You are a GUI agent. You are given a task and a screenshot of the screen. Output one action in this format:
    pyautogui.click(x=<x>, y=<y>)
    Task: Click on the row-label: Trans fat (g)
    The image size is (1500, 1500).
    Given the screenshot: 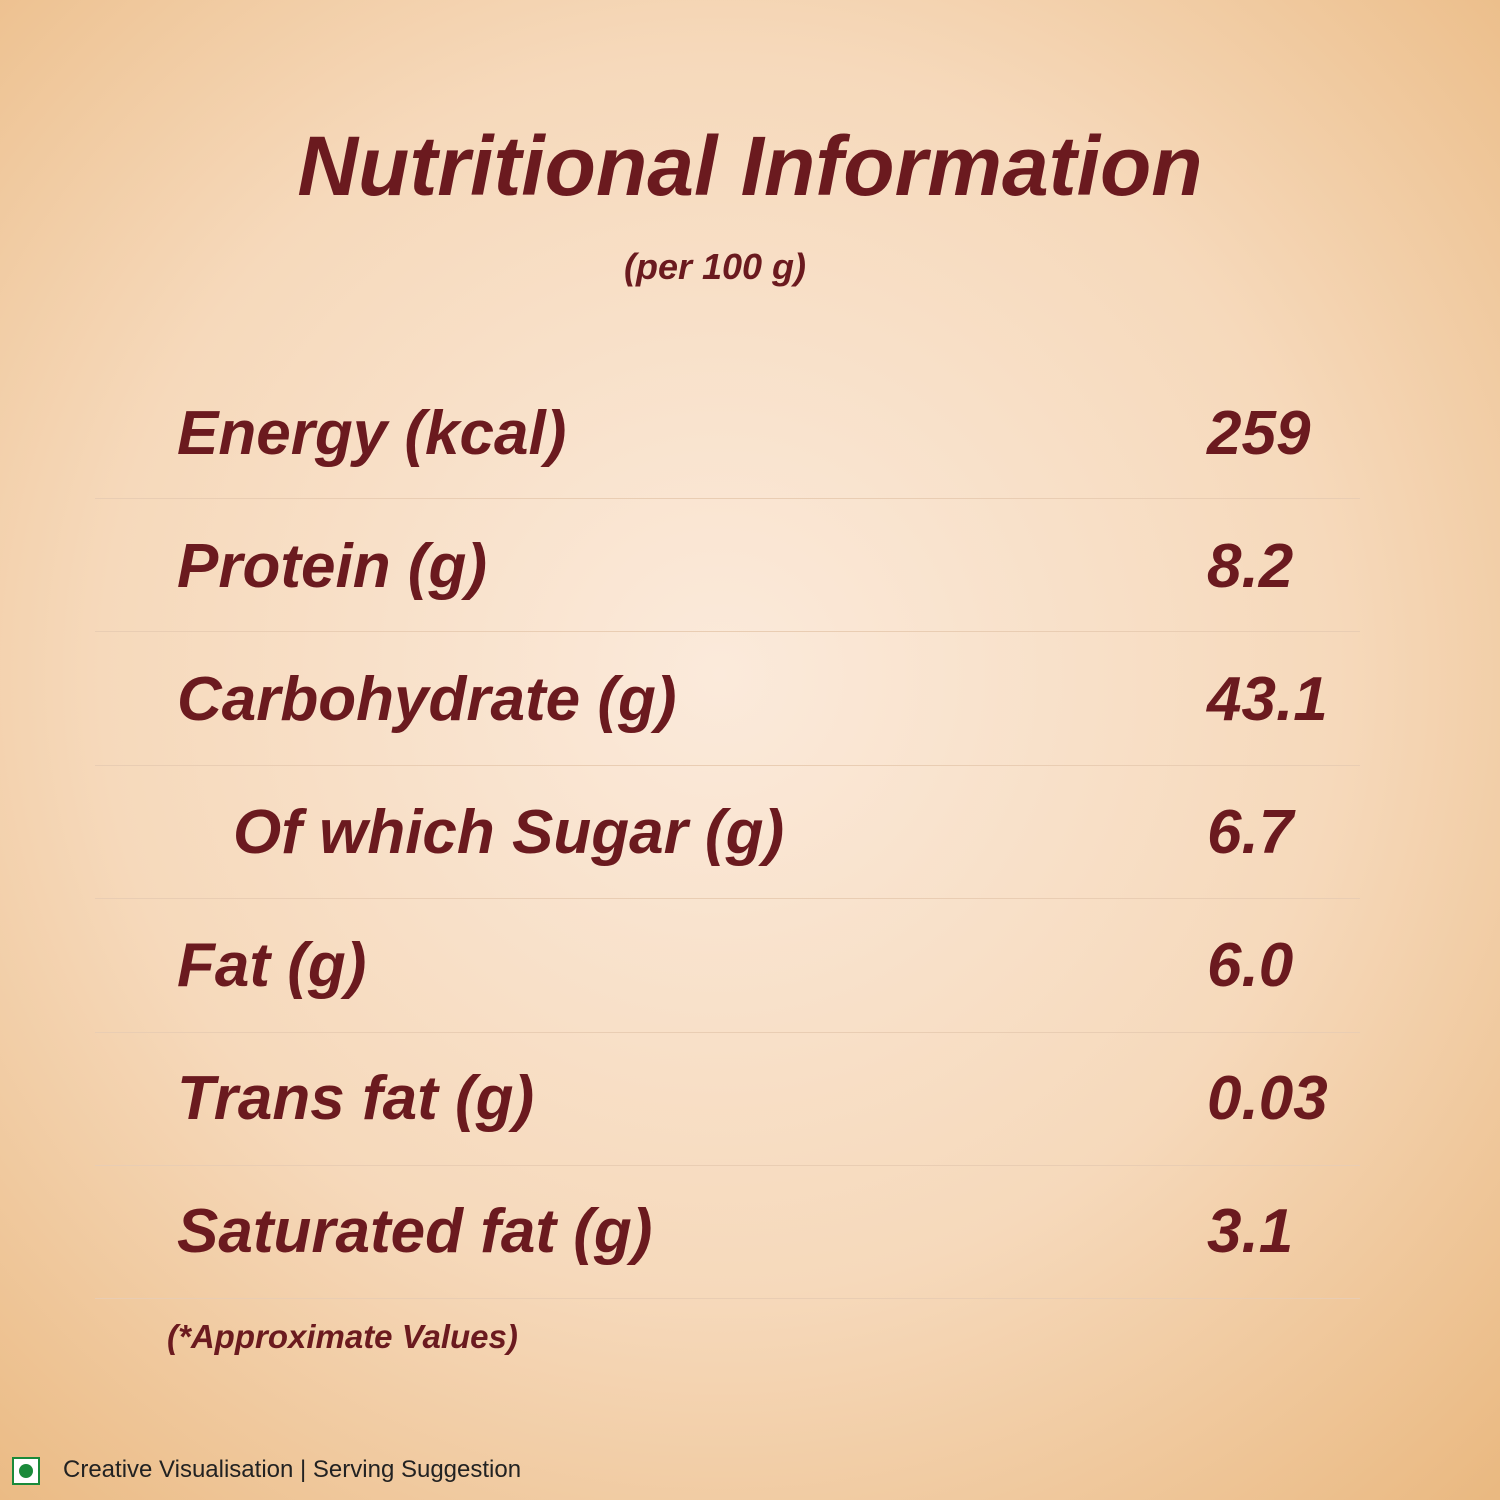 What is the action you would take?
    pyautogui.click(x=356, y=1098)
    